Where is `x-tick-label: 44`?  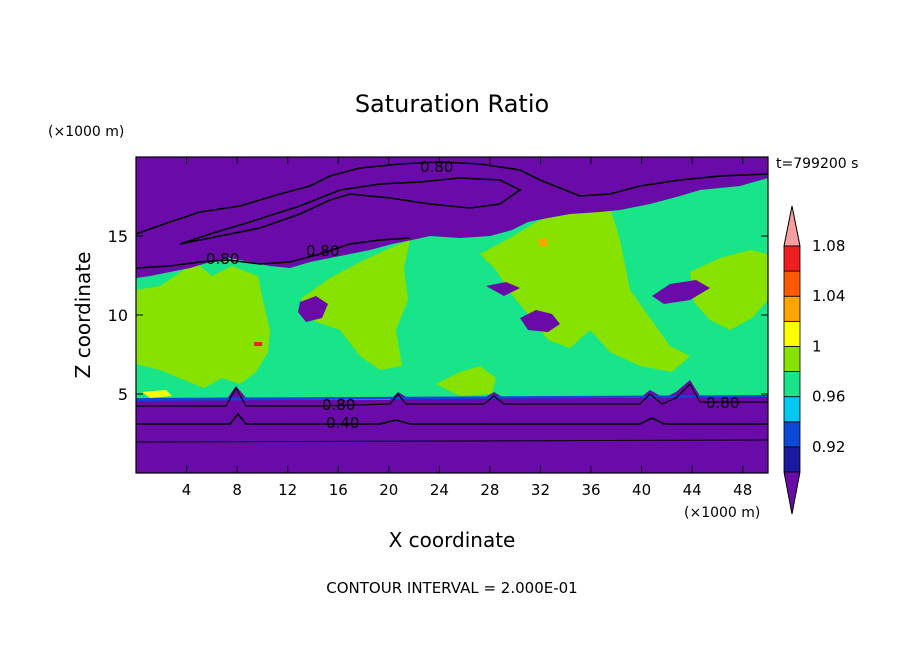 x-tick-label: 44 is located at coordinates (692, 490).